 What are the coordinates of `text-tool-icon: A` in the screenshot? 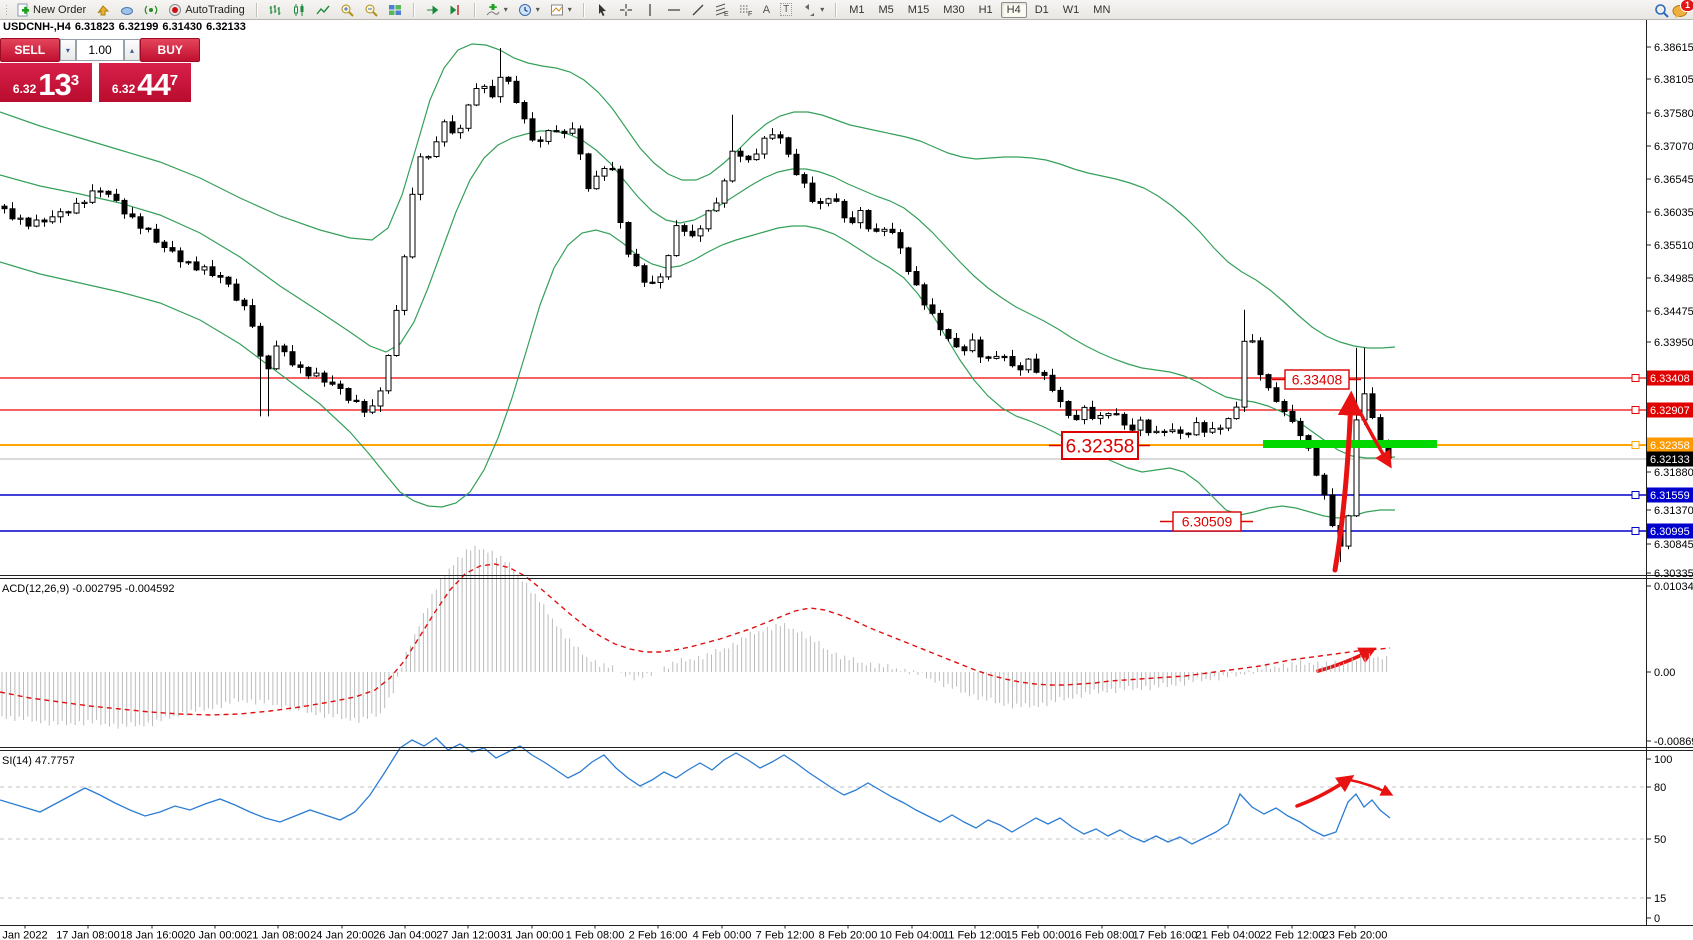 It's located at (766, 9).